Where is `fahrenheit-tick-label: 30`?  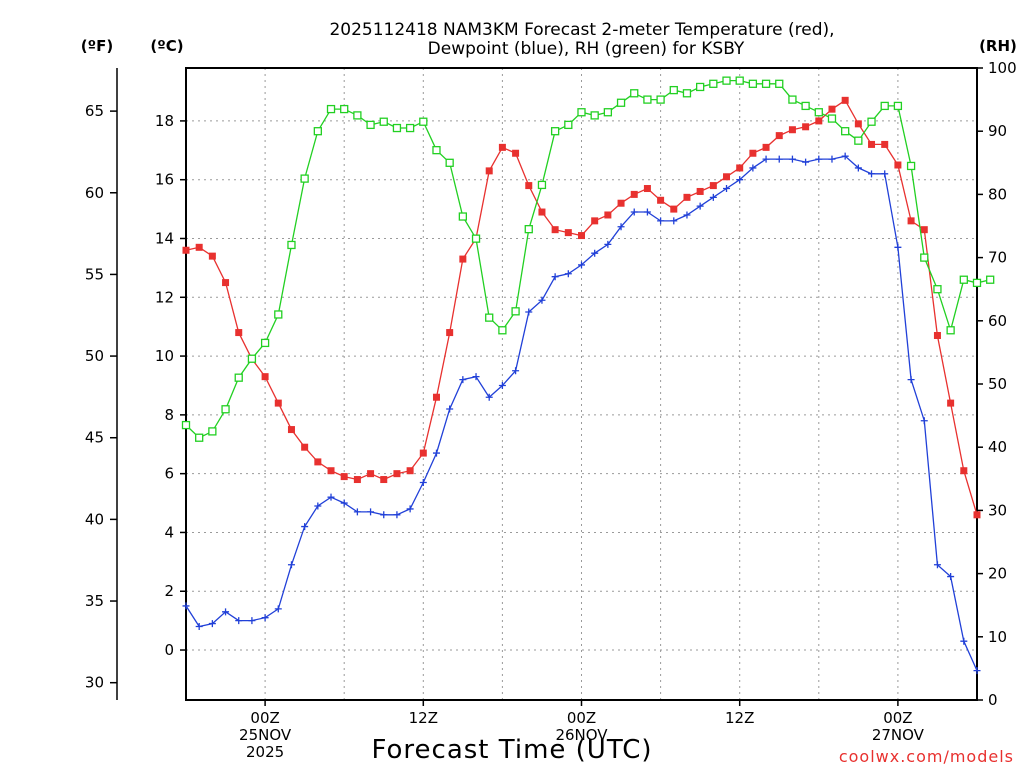
fahrenheit-tick-label: 30 is located at coordinates (94, 683).